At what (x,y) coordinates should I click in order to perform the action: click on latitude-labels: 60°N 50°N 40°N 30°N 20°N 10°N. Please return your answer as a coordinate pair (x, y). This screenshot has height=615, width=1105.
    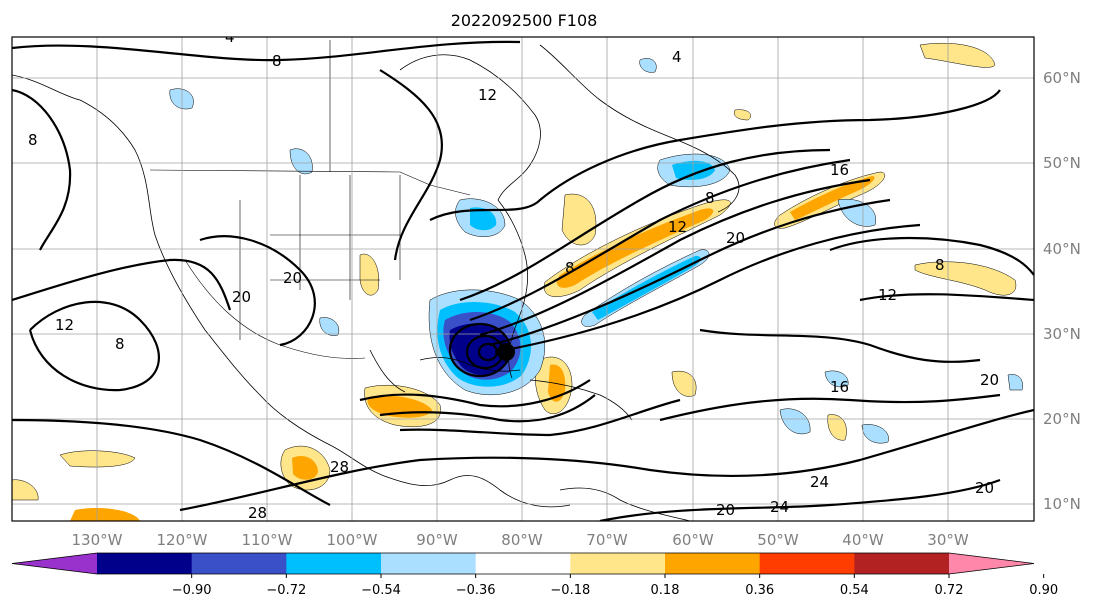
    Looking at the image, I should click on (1062, 291).